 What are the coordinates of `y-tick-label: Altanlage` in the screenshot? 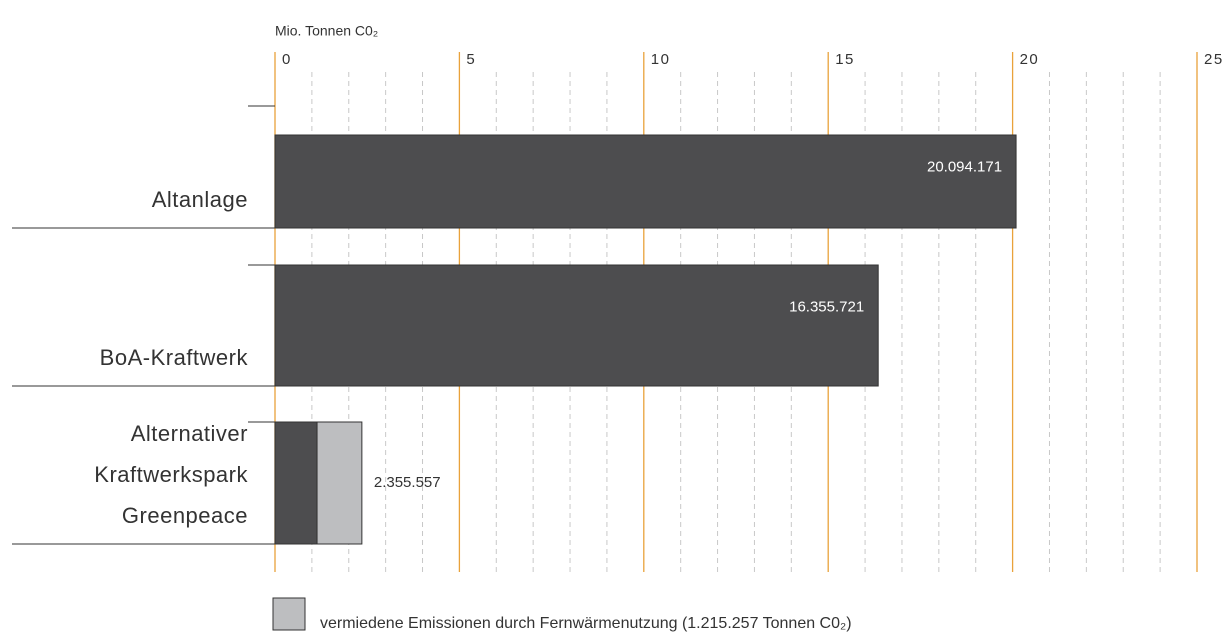 It's located at (199, 199).